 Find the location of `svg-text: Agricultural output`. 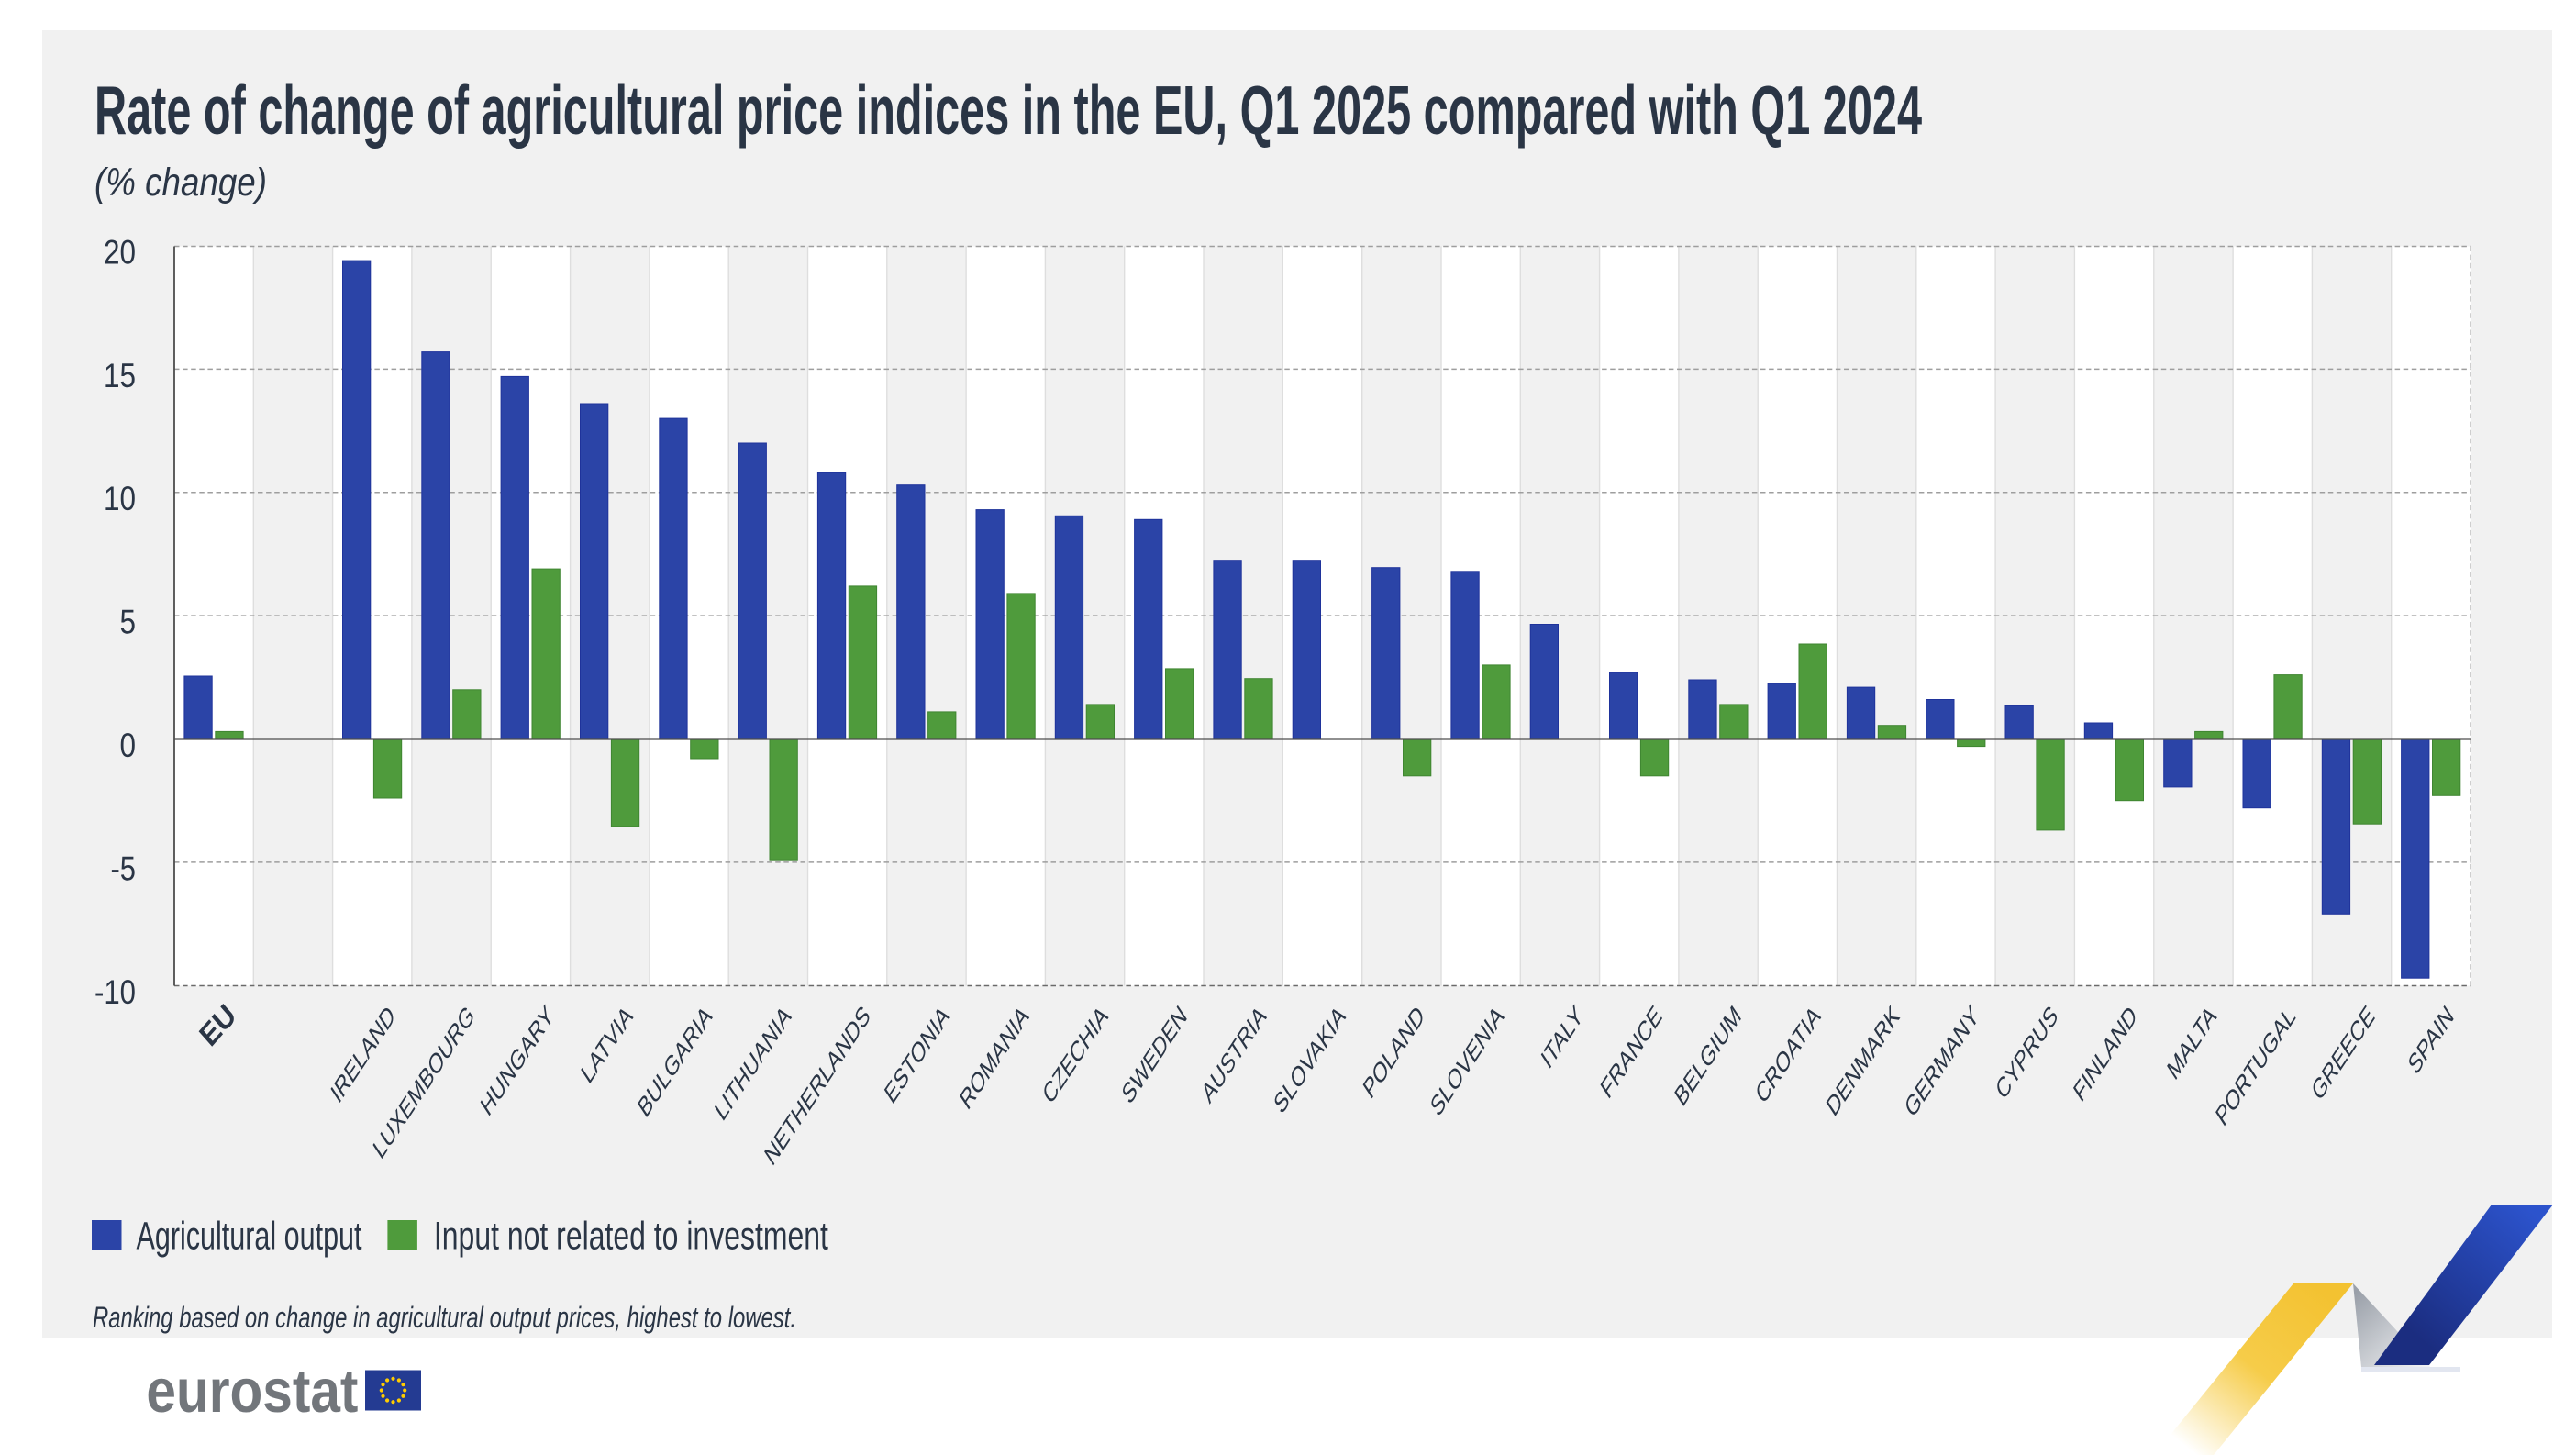

svg-text: Agricultural output is located at coordinates (249, 1237).